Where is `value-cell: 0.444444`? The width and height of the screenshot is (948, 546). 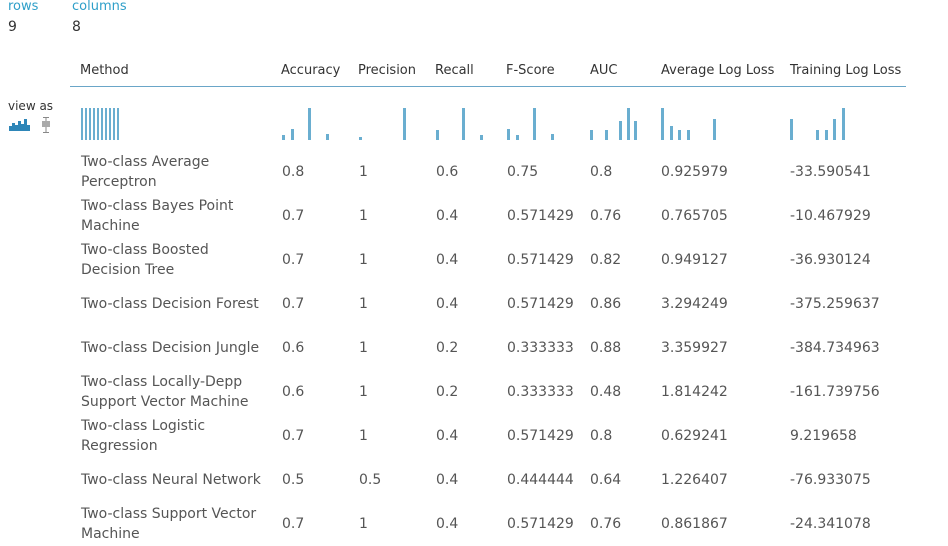
value-cell: 0.444444 is located at coordinates (540, 480).